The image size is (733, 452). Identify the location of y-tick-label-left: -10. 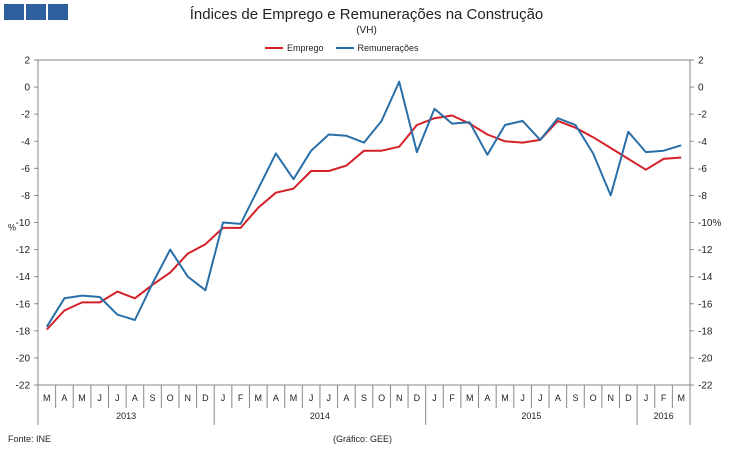
(23, 223).